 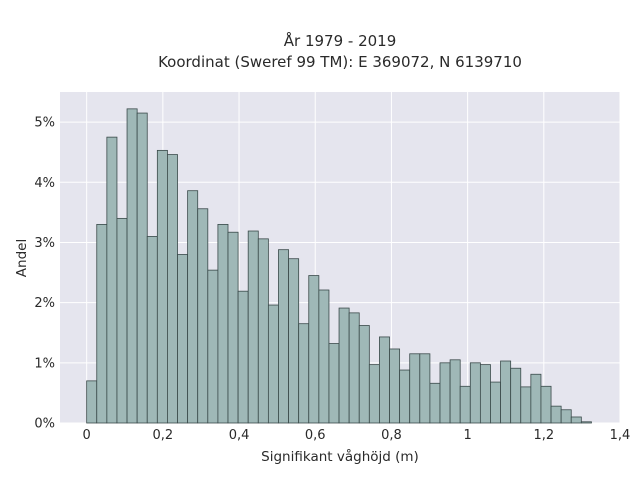 I want to click on x-tick-label: 0, so click(x=87, y=435).